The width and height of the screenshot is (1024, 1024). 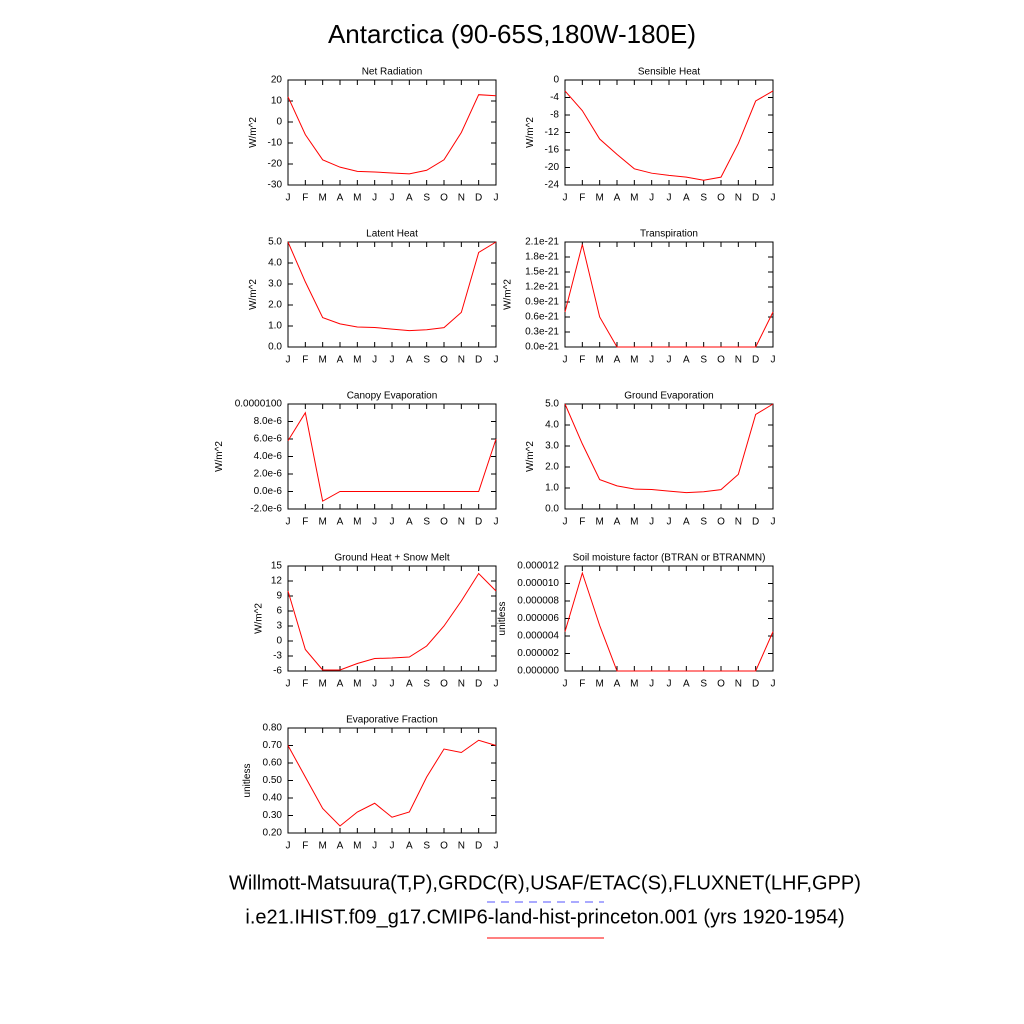 I want to click on y-tick-label: 0.0000100, so click(x=259, y=404).